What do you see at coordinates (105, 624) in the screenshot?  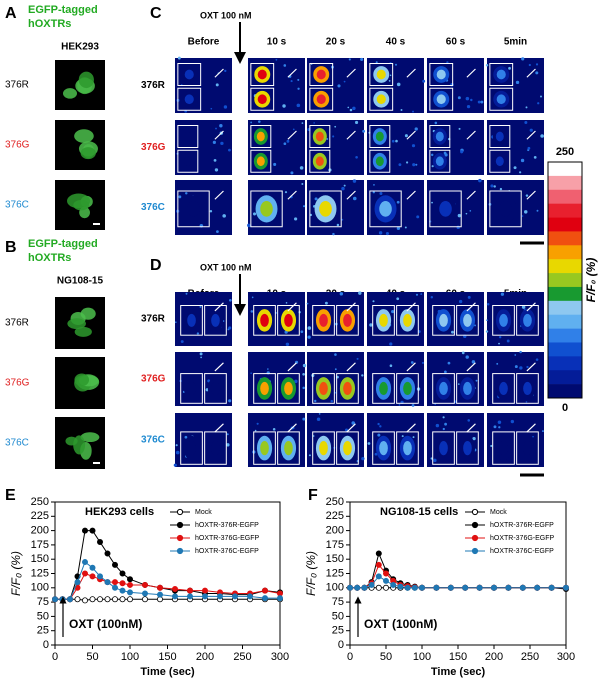 I see `annotation: OXT (100nM)` at bounding box center [105, 624].